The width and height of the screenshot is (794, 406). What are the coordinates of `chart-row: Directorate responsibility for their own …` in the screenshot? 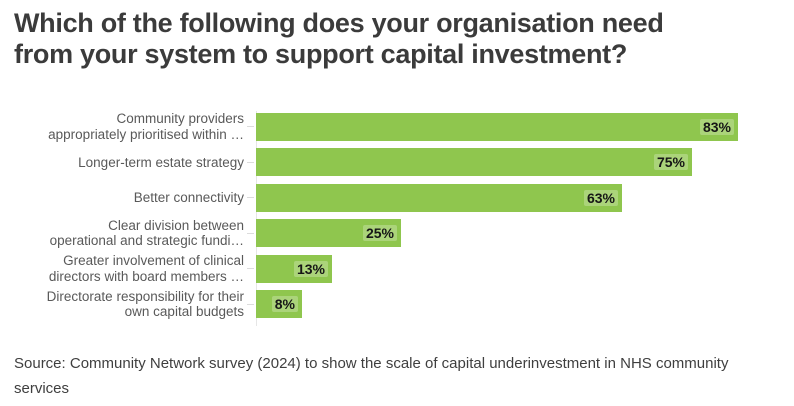 It's located at (397, 305).